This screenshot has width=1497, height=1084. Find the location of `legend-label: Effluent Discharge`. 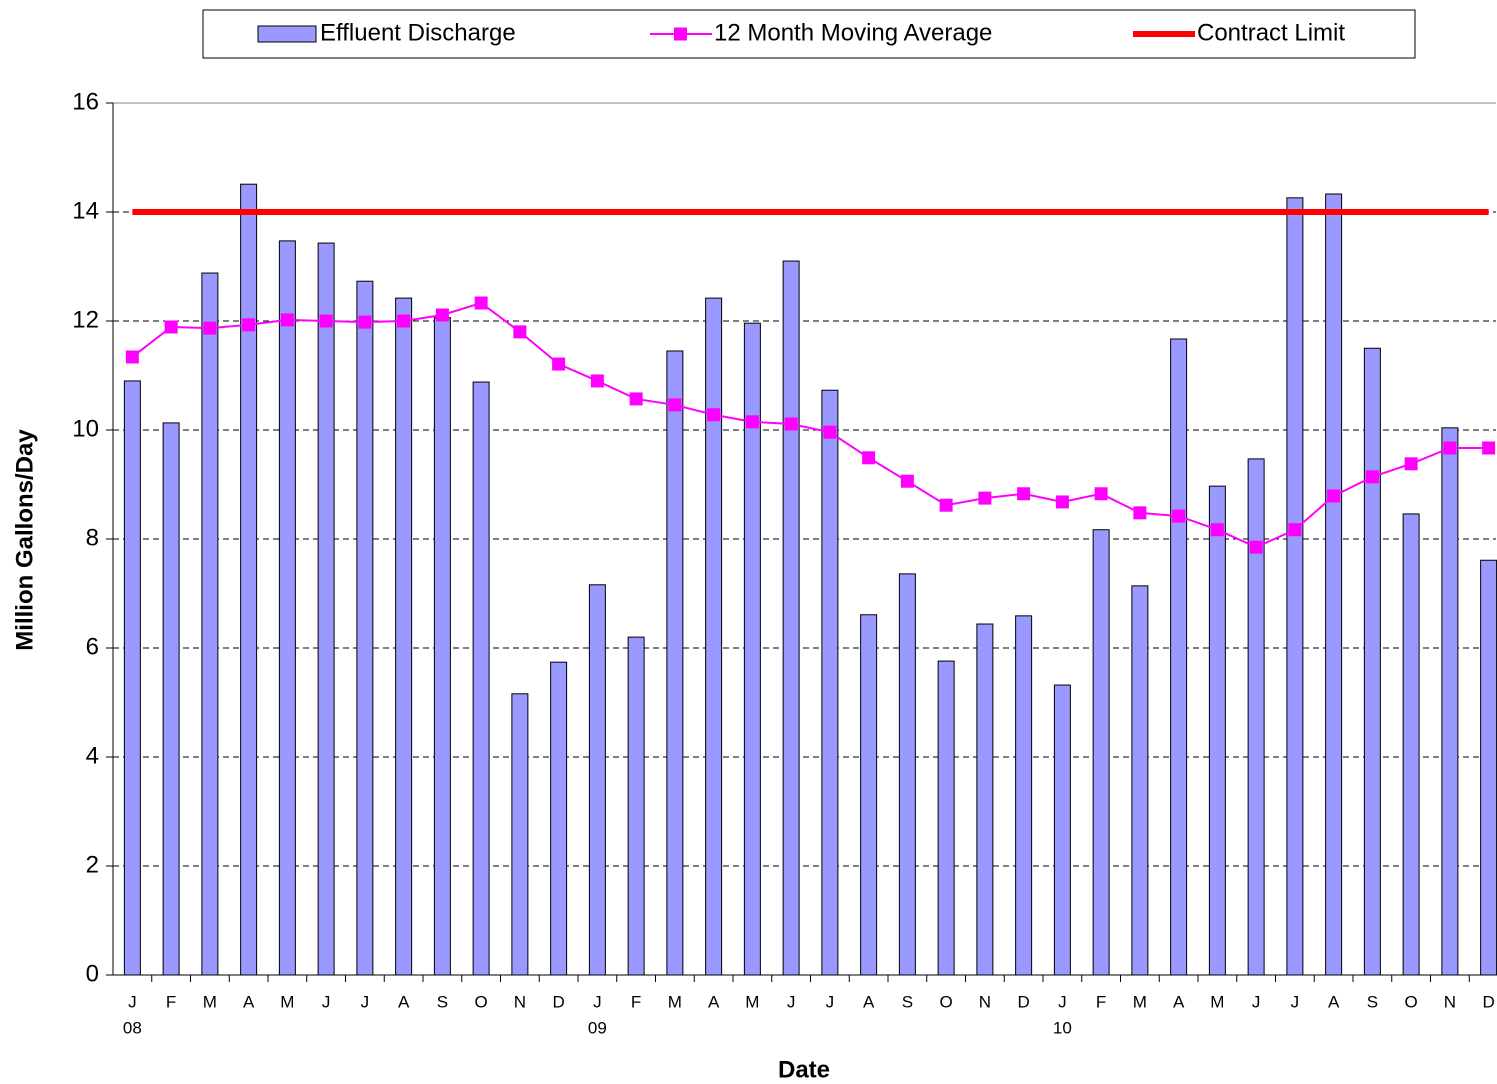

legend-label: Effluent Discharge is located at coordinates (418, 32).